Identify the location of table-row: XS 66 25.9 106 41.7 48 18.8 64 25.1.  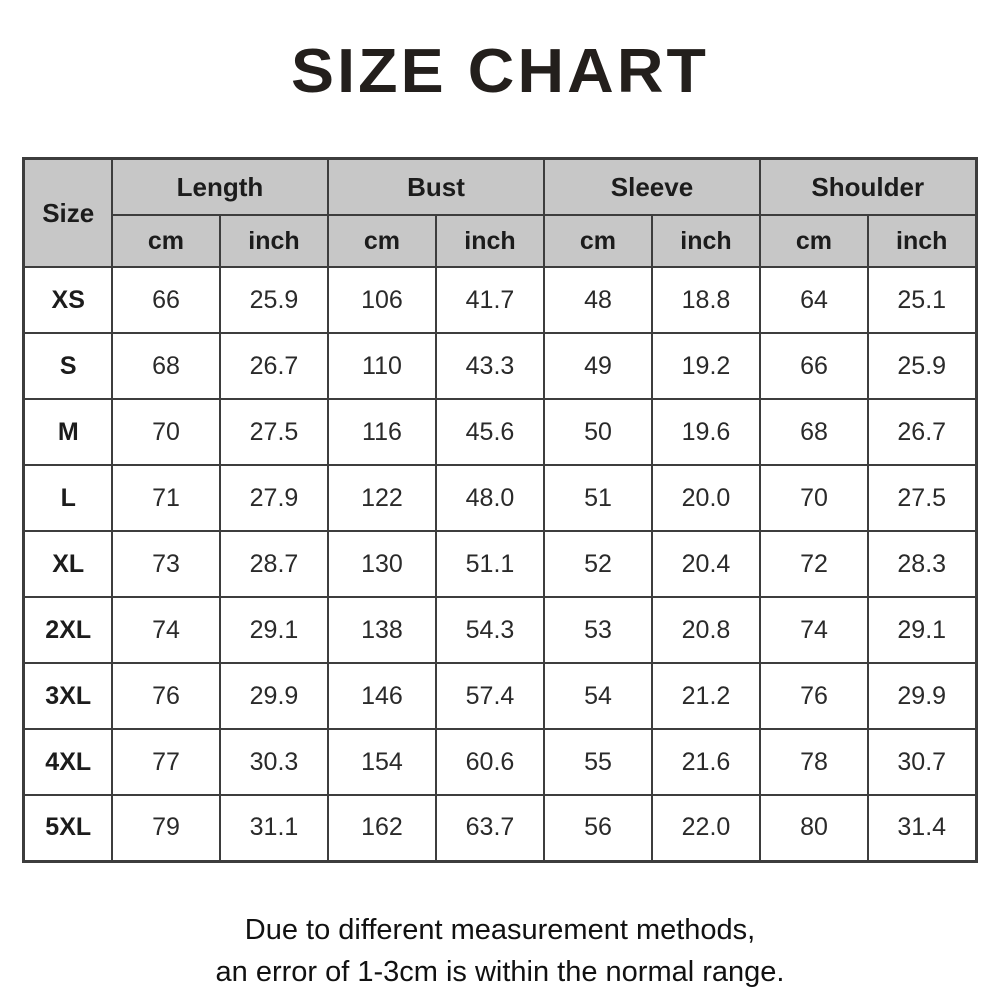
(500, 300).